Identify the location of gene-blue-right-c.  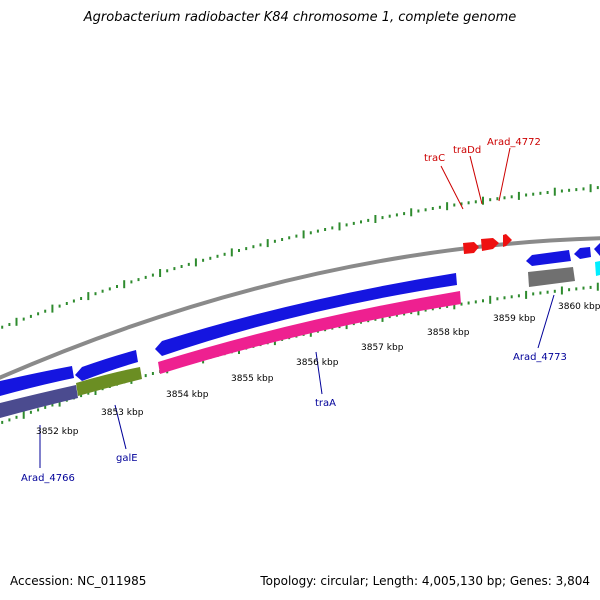
(597, 249).